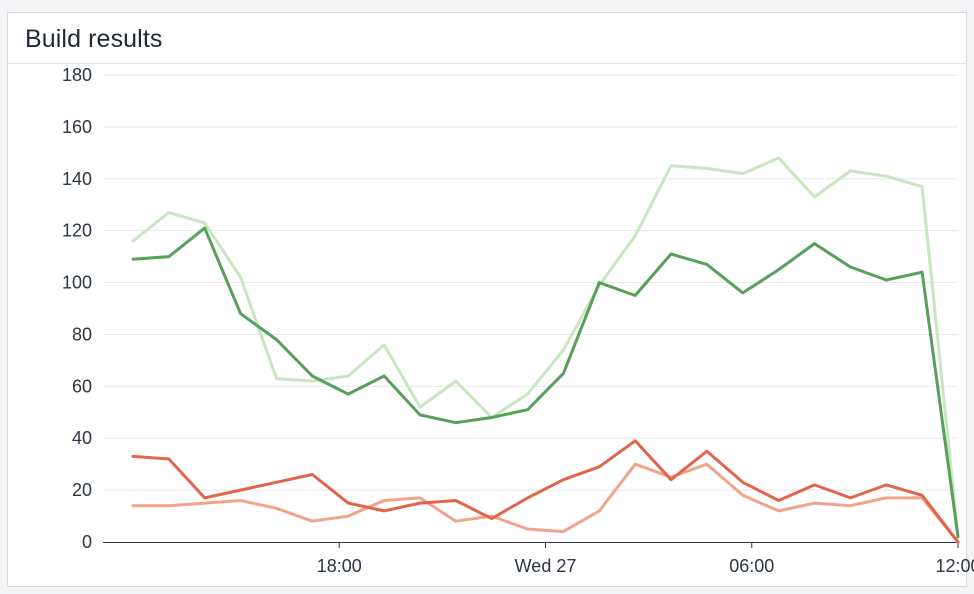 This screenshot has width=974, height=594. Describe the element at coordinates (77, 283) in the screenshot. I see `y-tick-label-100: 100` at that location.